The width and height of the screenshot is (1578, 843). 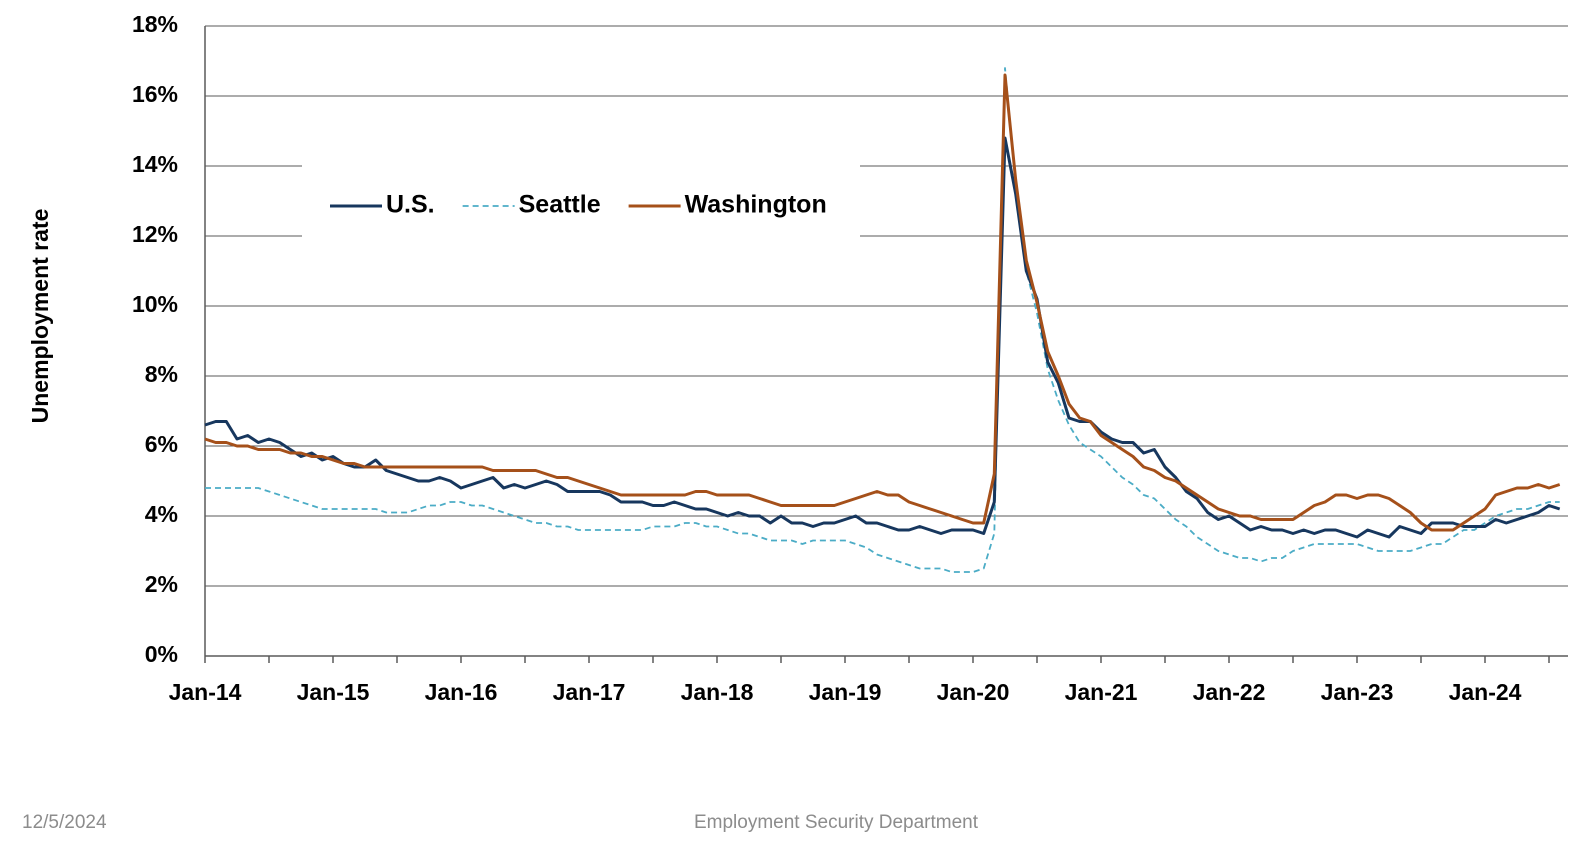 What do you see at coordinates (40, 316) in the screenshot?
I see `y-axis-label: Unemployment rate` at bounding box center [40, 316].